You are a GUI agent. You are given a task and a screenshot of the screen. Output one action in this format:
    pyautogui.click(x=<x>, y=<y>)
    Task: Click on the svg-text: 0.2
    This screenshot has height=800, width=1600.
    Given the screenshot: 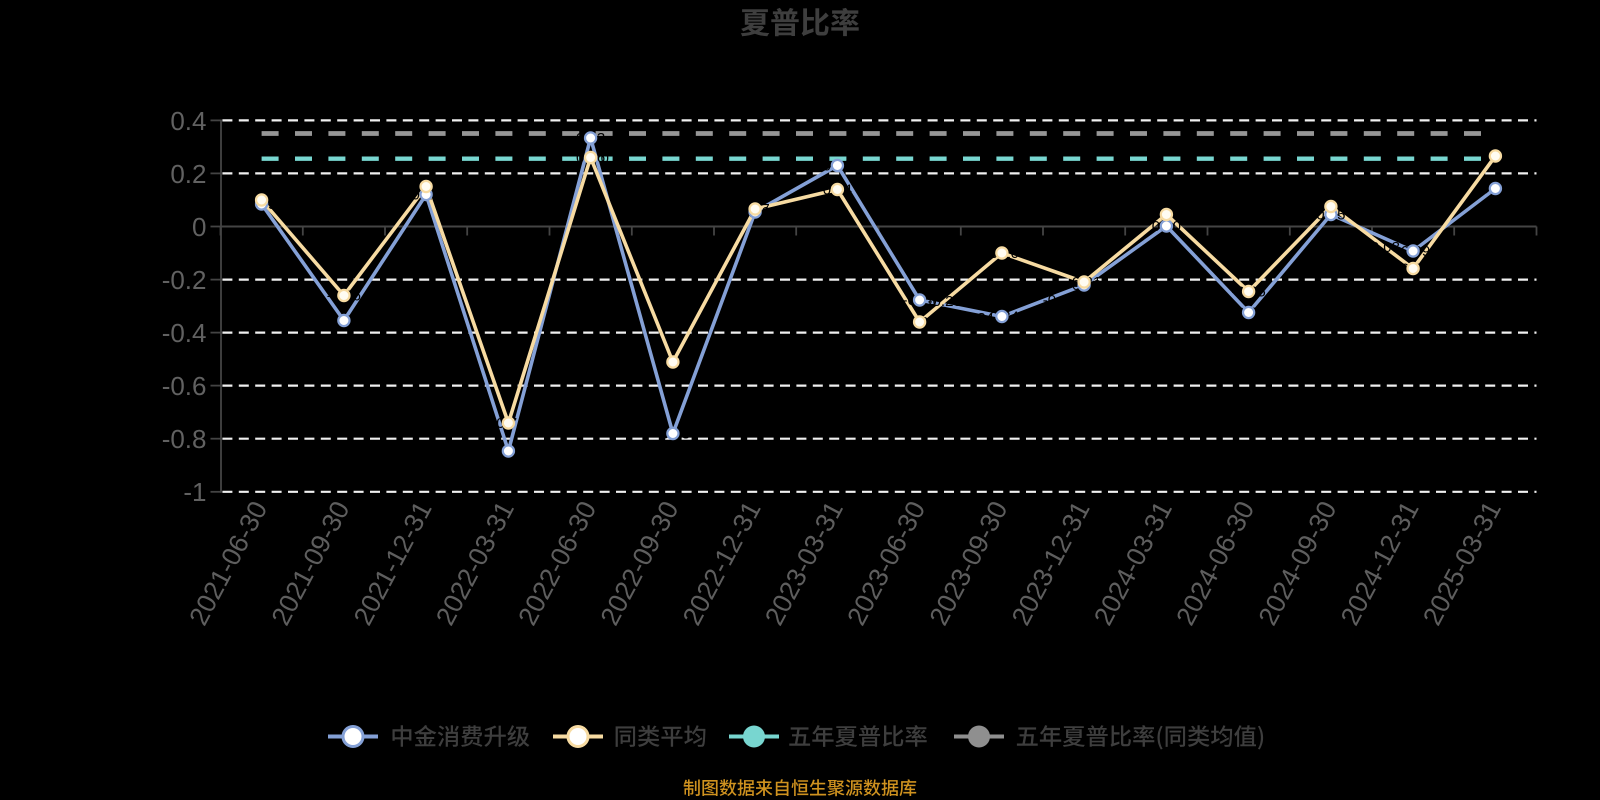 What is the action you would take?
    pyautogui.click(x=188, y=174)
    